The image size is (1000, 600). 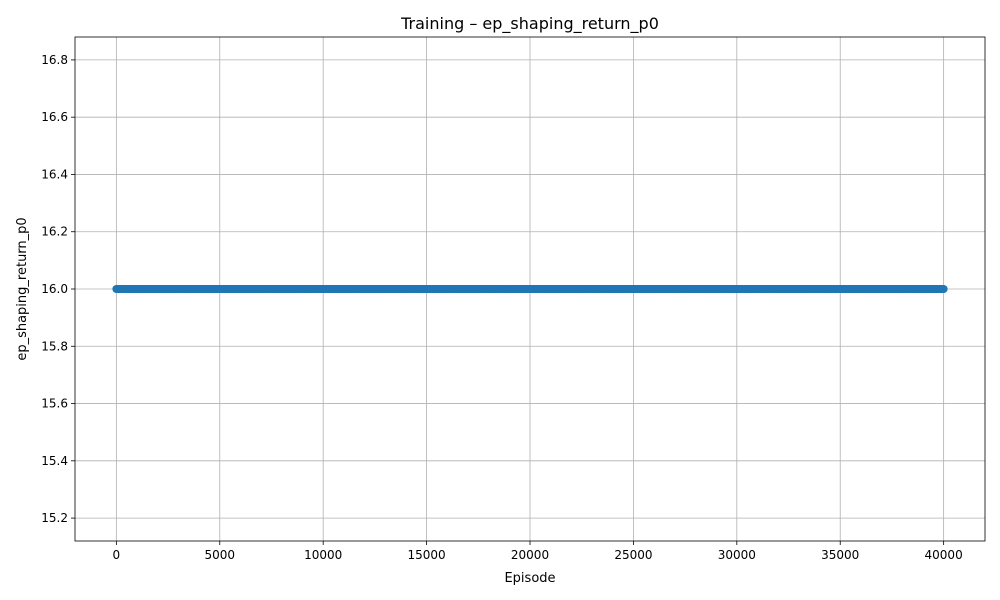 I want to click on y-axis-label: ep_shaping_return_p0, so click(x=22, y=288).